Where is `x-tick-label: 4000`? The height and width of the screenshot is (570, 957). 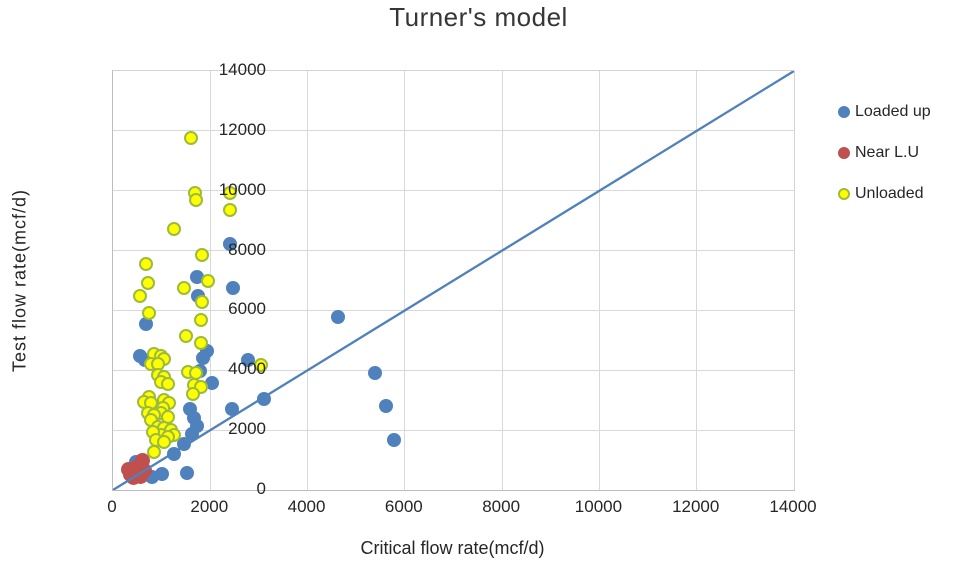
x-tick-label: 4000 is located at coordinates (306, 506).